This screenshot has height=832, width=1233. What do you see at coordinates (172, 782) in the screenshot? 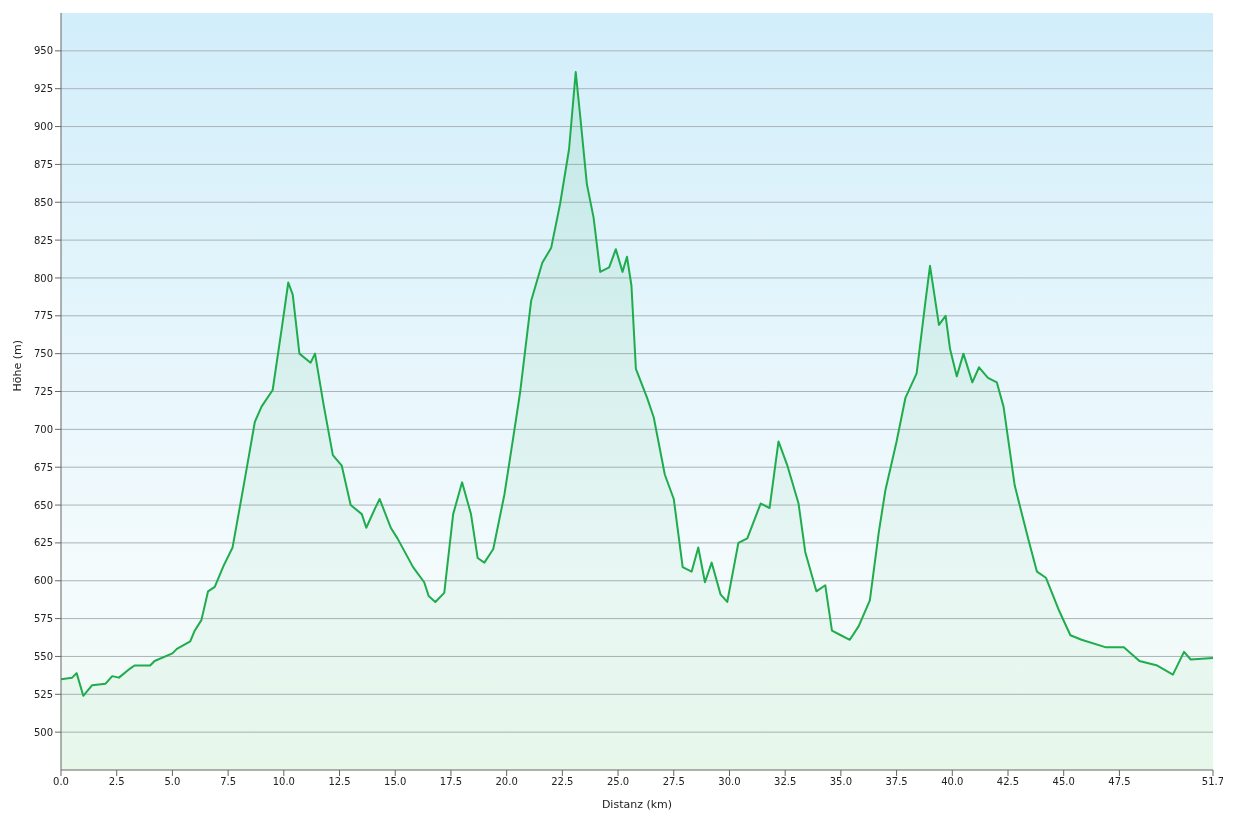
I see `x-tick-label: 5.0` at bounding box center [172, 782].